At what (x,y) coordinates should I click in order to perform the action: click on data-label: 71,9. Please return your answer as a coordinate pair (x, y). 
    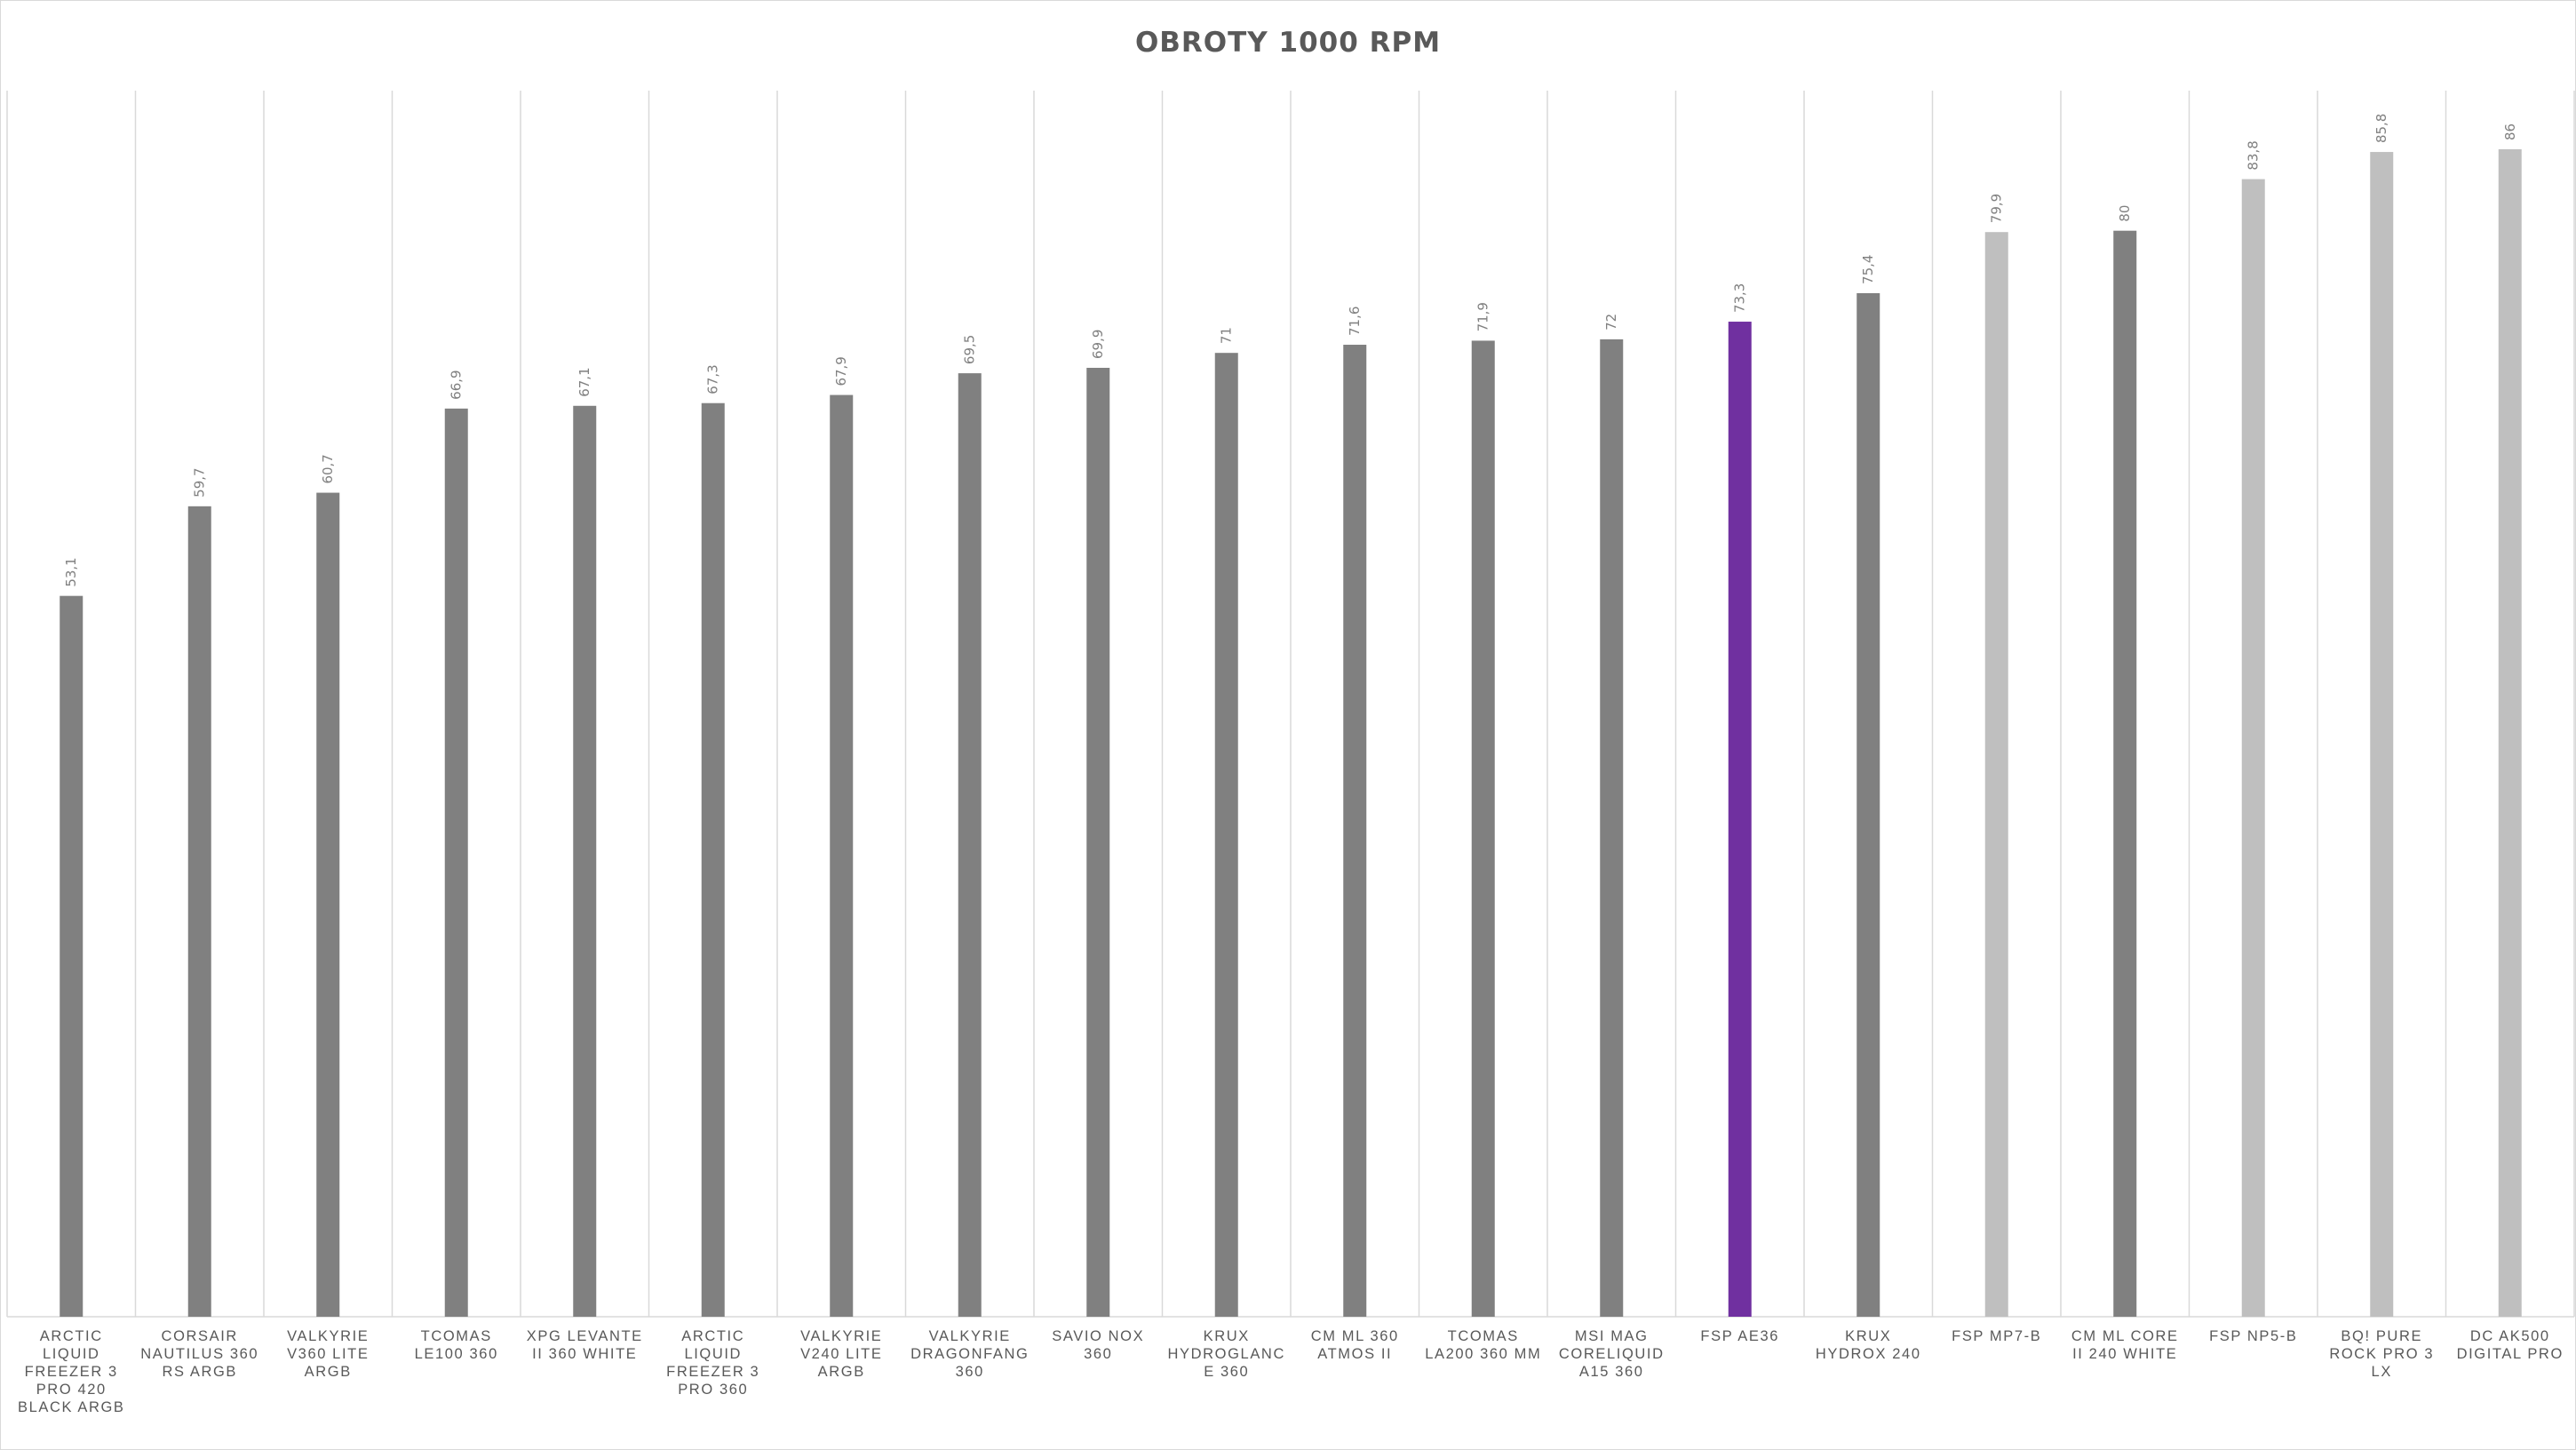
    Looking at the image, I should click on (1483, 316).